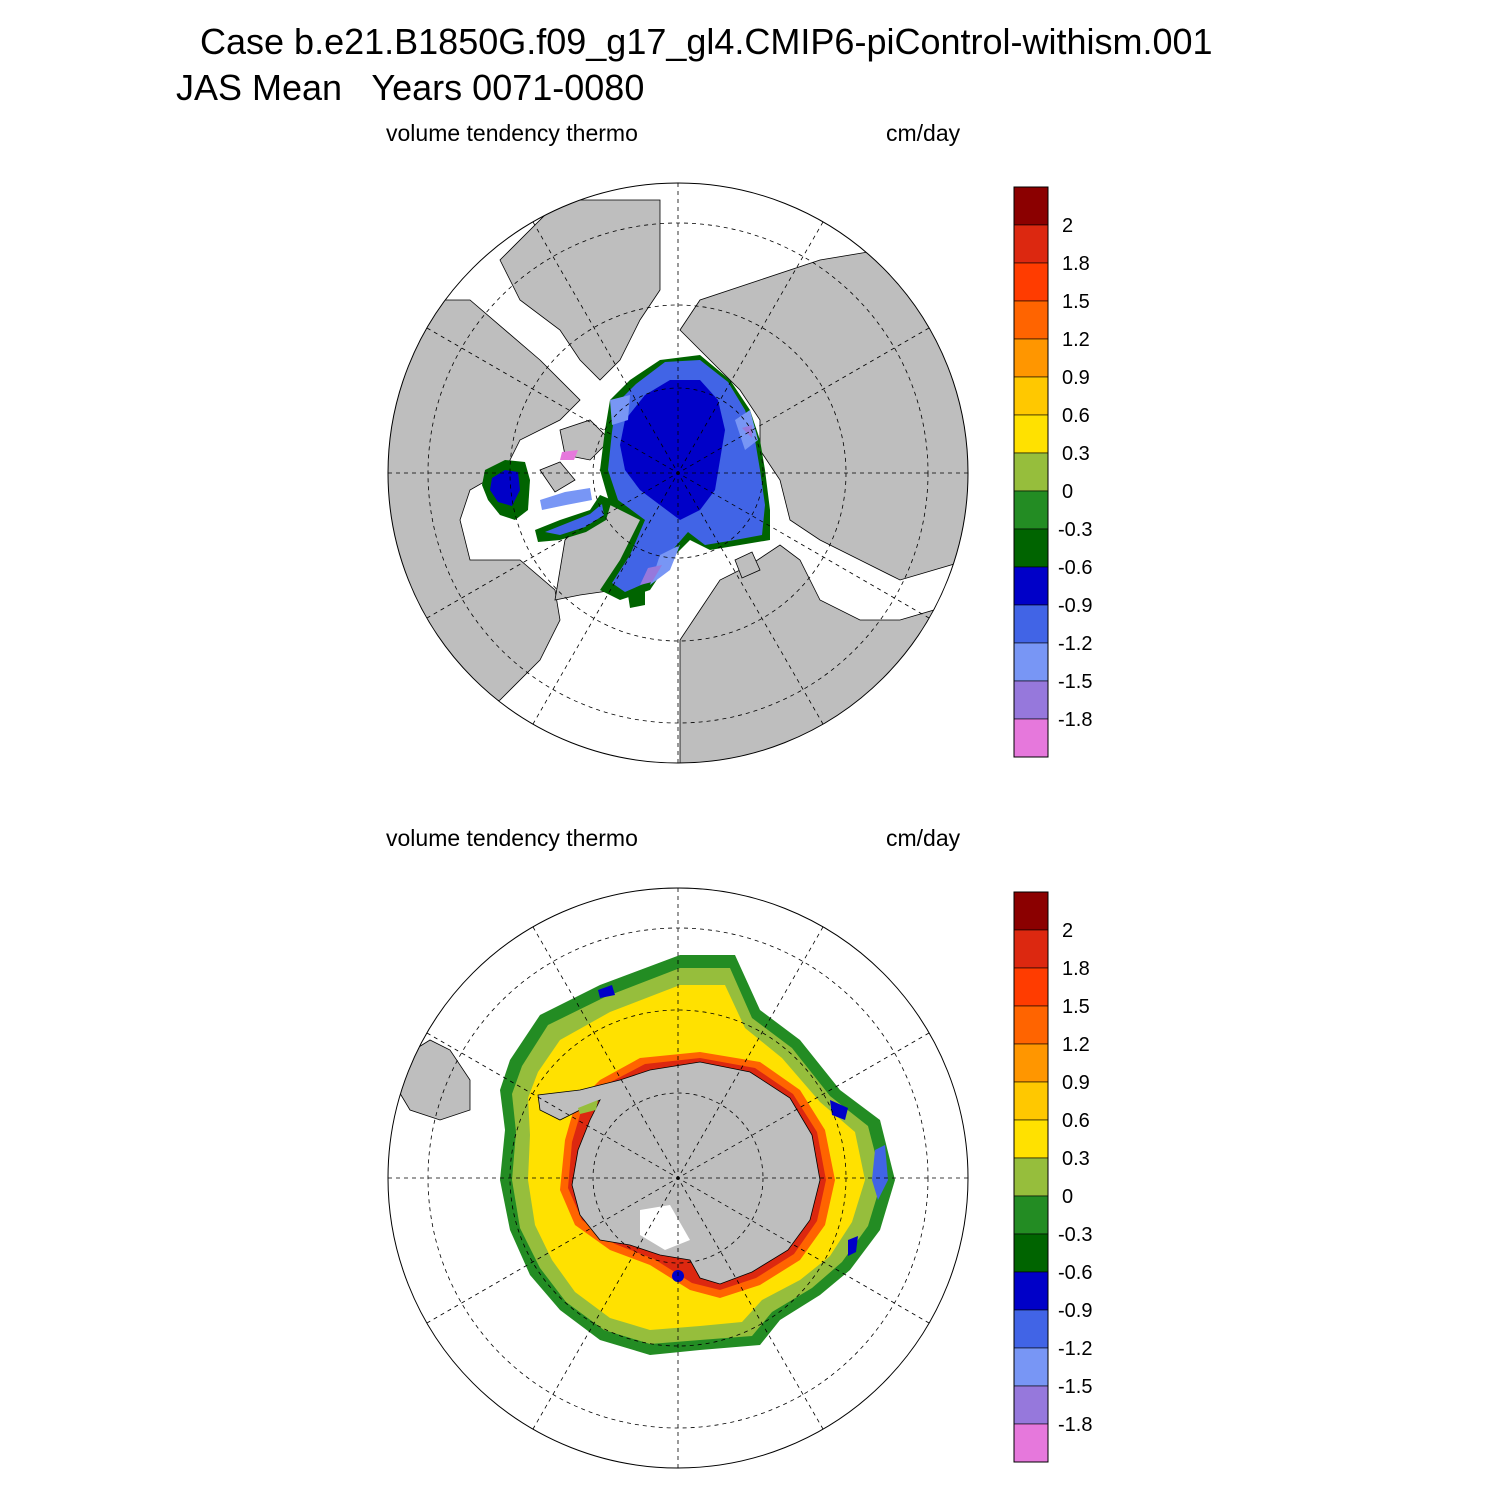 The width and height of the screenshot is (1500, 1500). What do you see at coordinates (1075, 720) in the screenshot?
I see `north-colorbar-tick-label: -1.8` at bounding box center [1075, 720].